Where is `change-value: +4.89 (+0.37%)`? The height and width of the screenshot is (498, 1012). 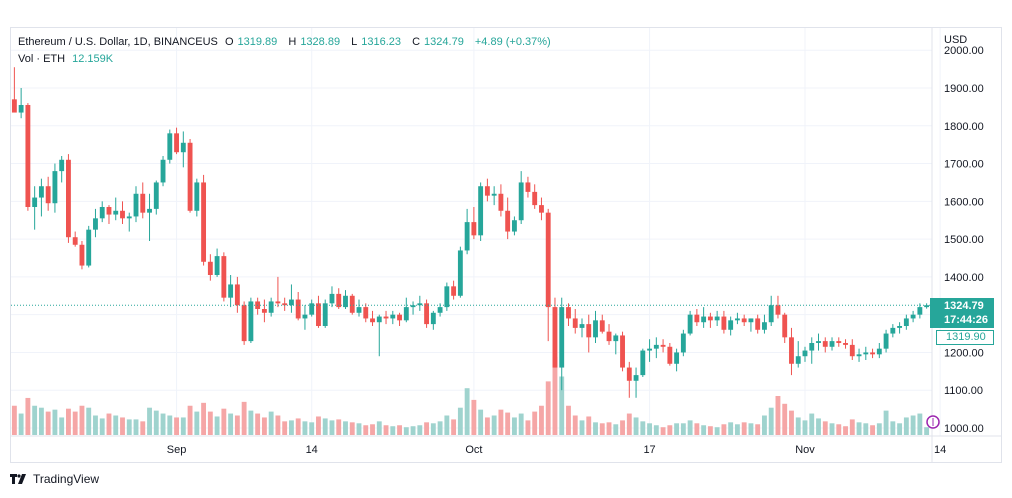 change-value: +4.89 (+0.37%) is located at coordinates (512, 42).